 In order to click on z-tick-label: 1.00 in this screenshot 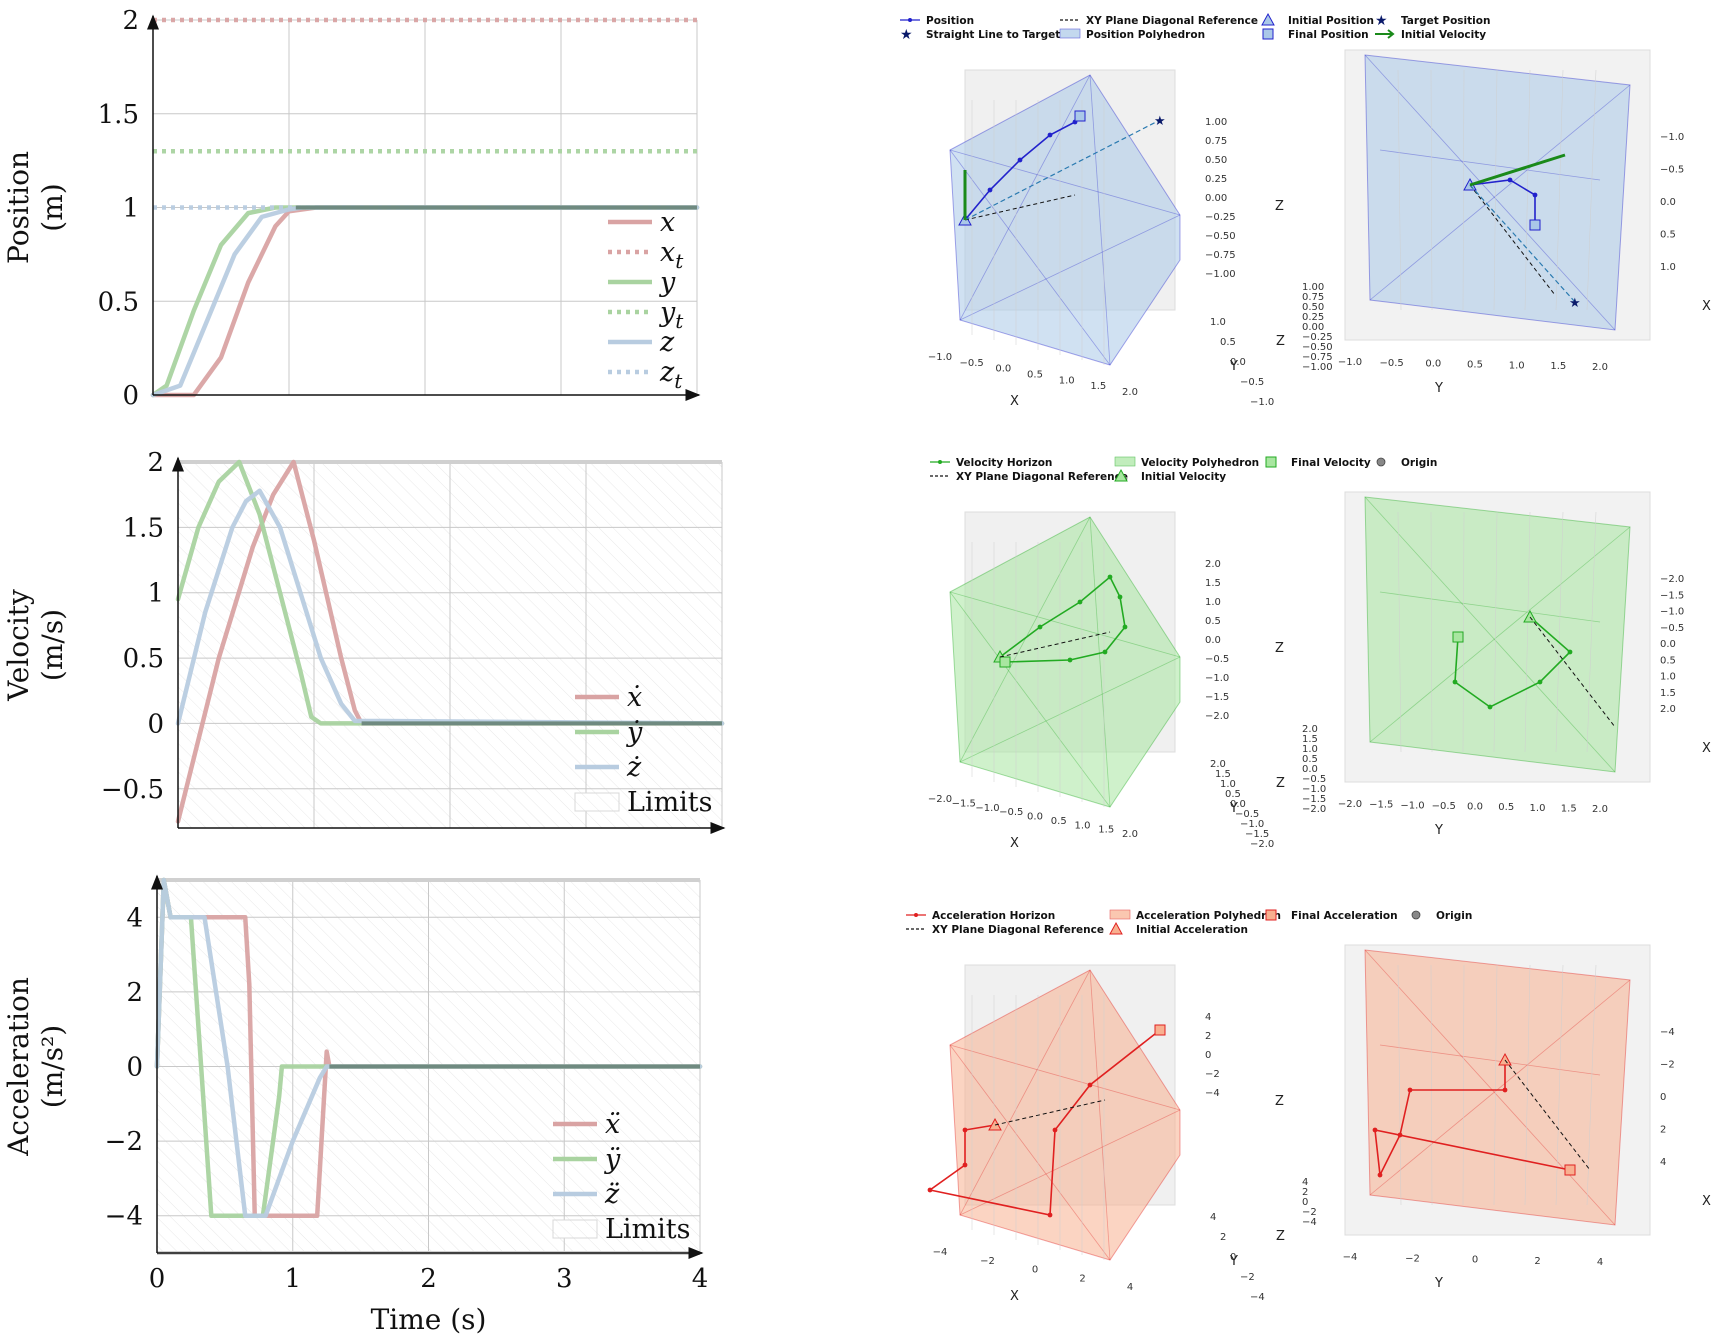, I will do `click(1216, 122)`.